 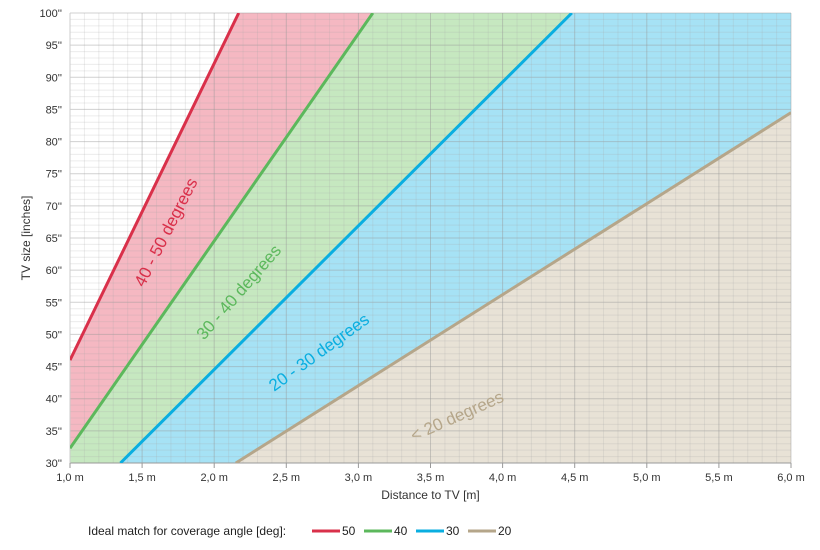 I want to click on legend-title: Ideal match for coverage angle [deg]:, so click(x=187, y=531).